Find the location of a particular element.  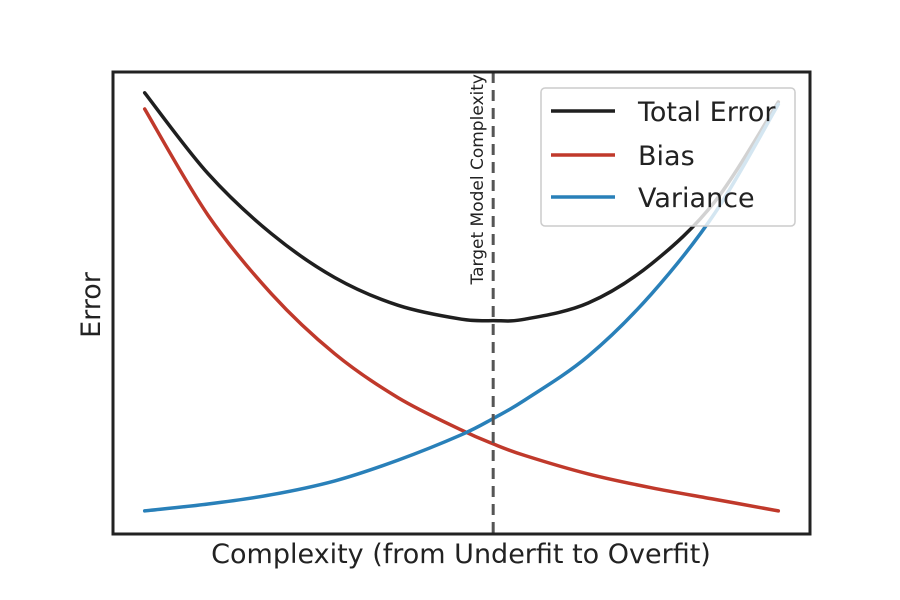

legend-label-bias: Bias is located at coordinates (666, 156).